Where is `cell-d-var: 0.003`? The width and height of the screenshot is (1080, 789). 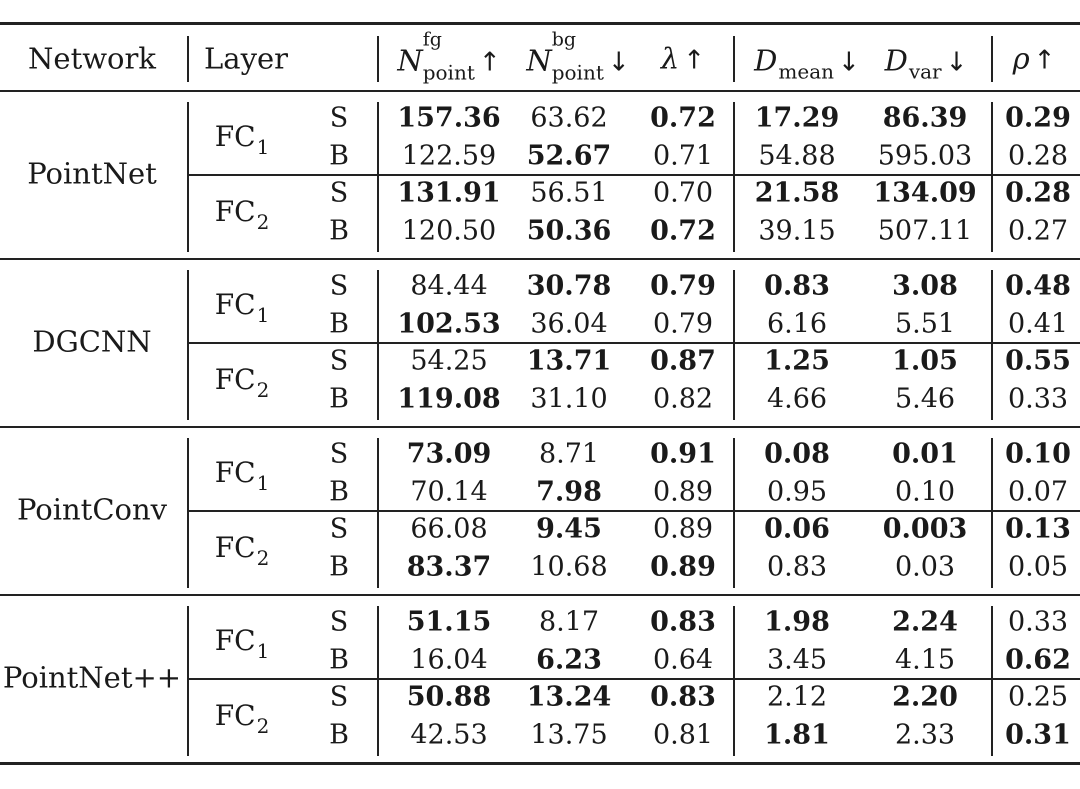 cell-d-var: 0.003 is located at coordinates (925, 529).